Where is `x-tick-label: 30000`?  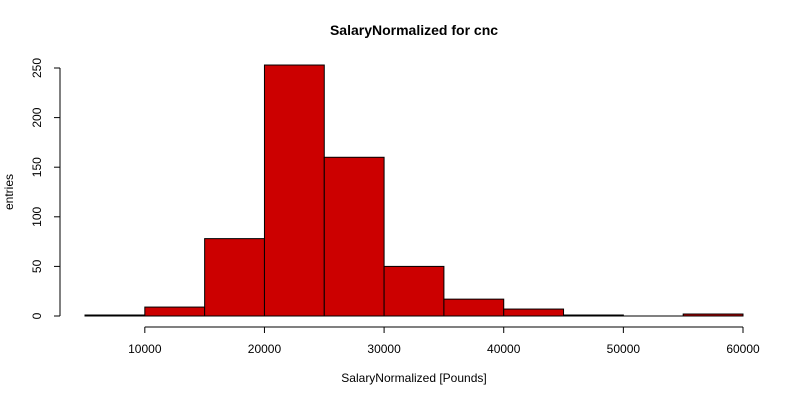 x-tick-label: 30000 is located at coordinates (384, 349).